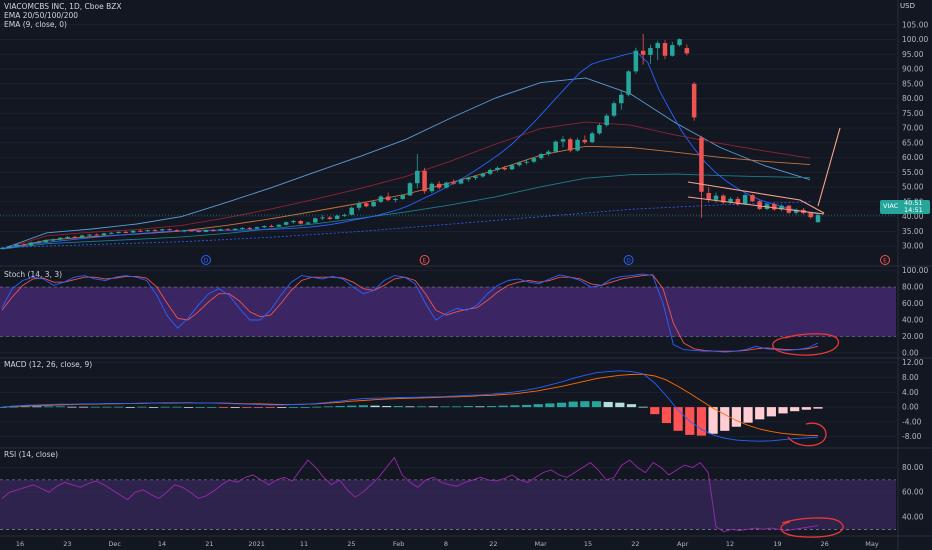 The width and height of the screenshot is (932, 550). I want to click on time-tick-label: Dec, so click(114, 544).